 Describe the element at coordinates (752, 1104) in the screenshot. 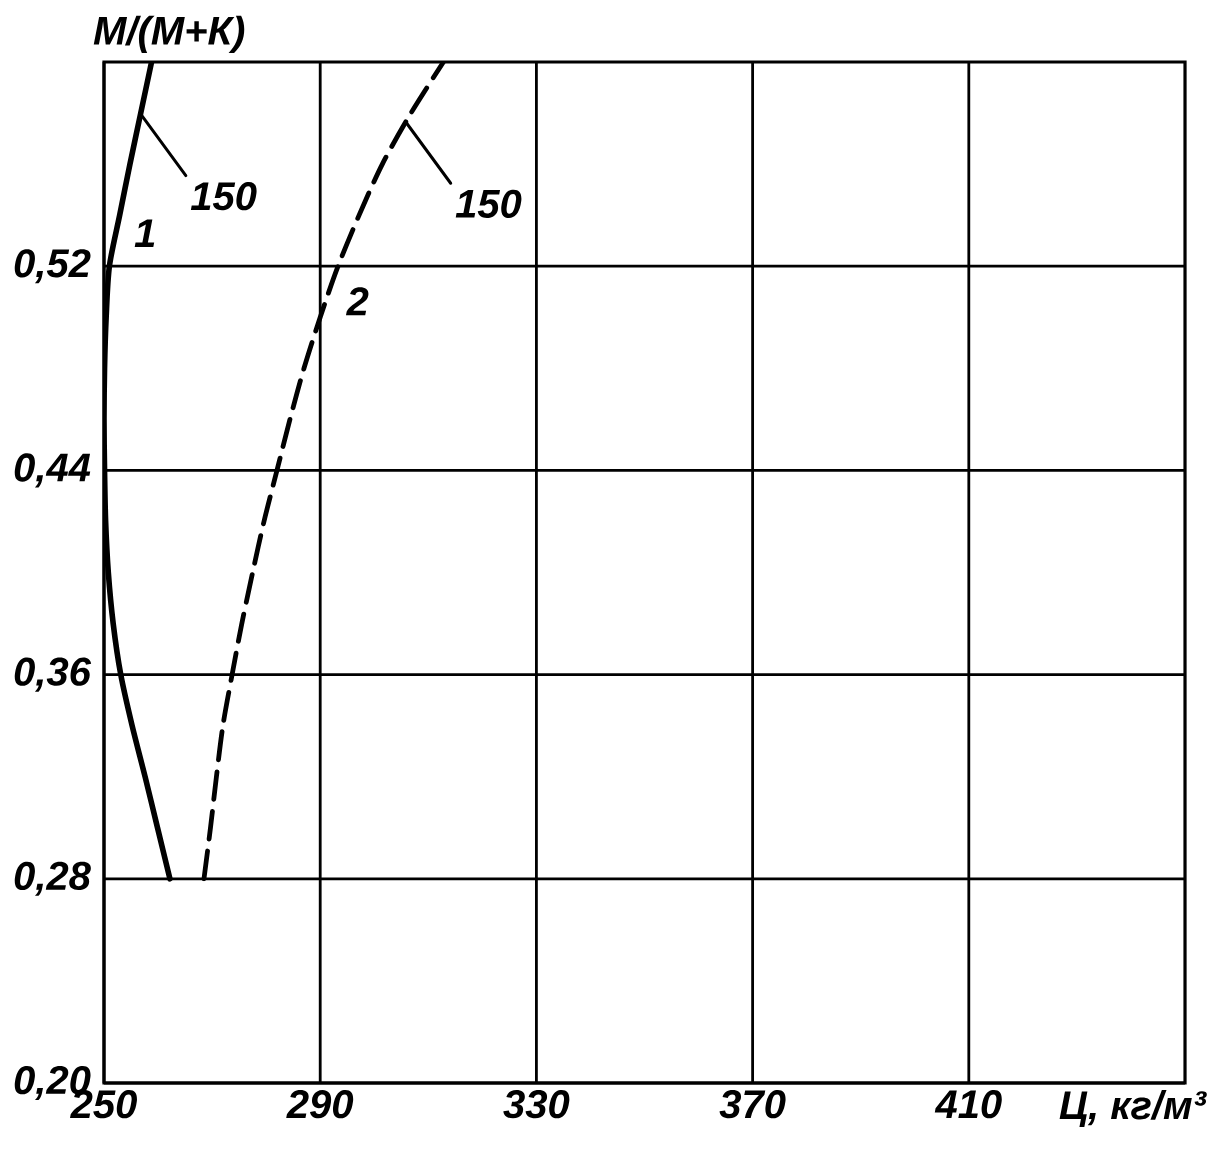

I see `x-tick-label: 370` at that location.